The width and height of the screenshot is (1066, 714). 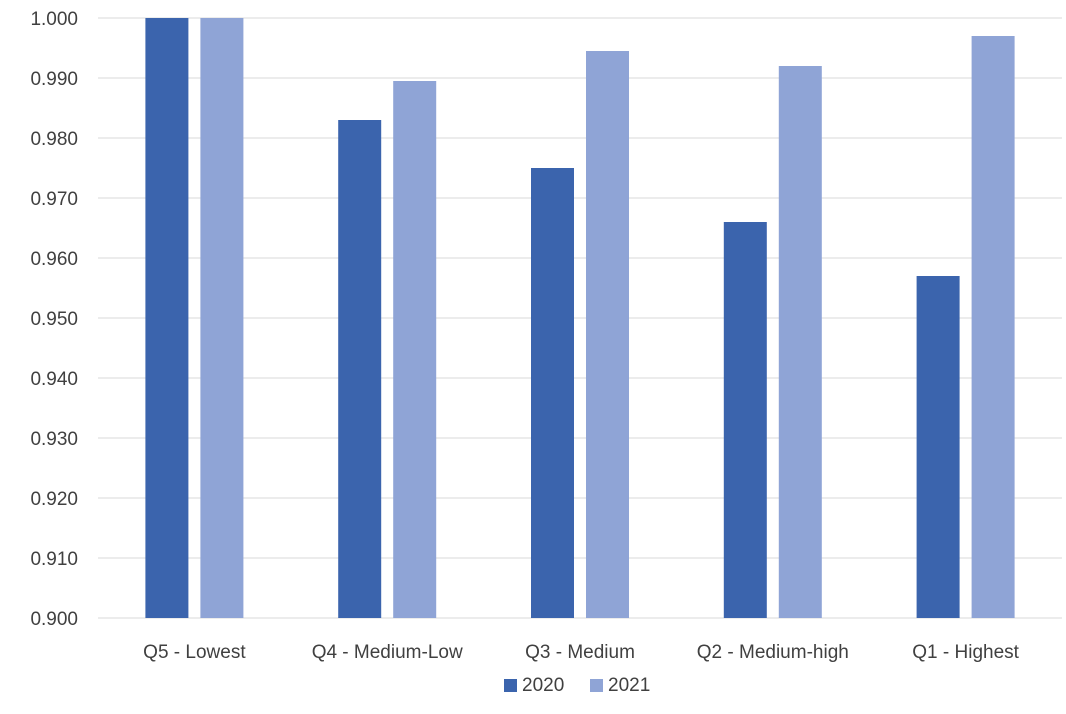 What do you see at coordinates (629, 685) in the screenshot?
I see `legend-label: 2021` at bounding box center [629, 685].